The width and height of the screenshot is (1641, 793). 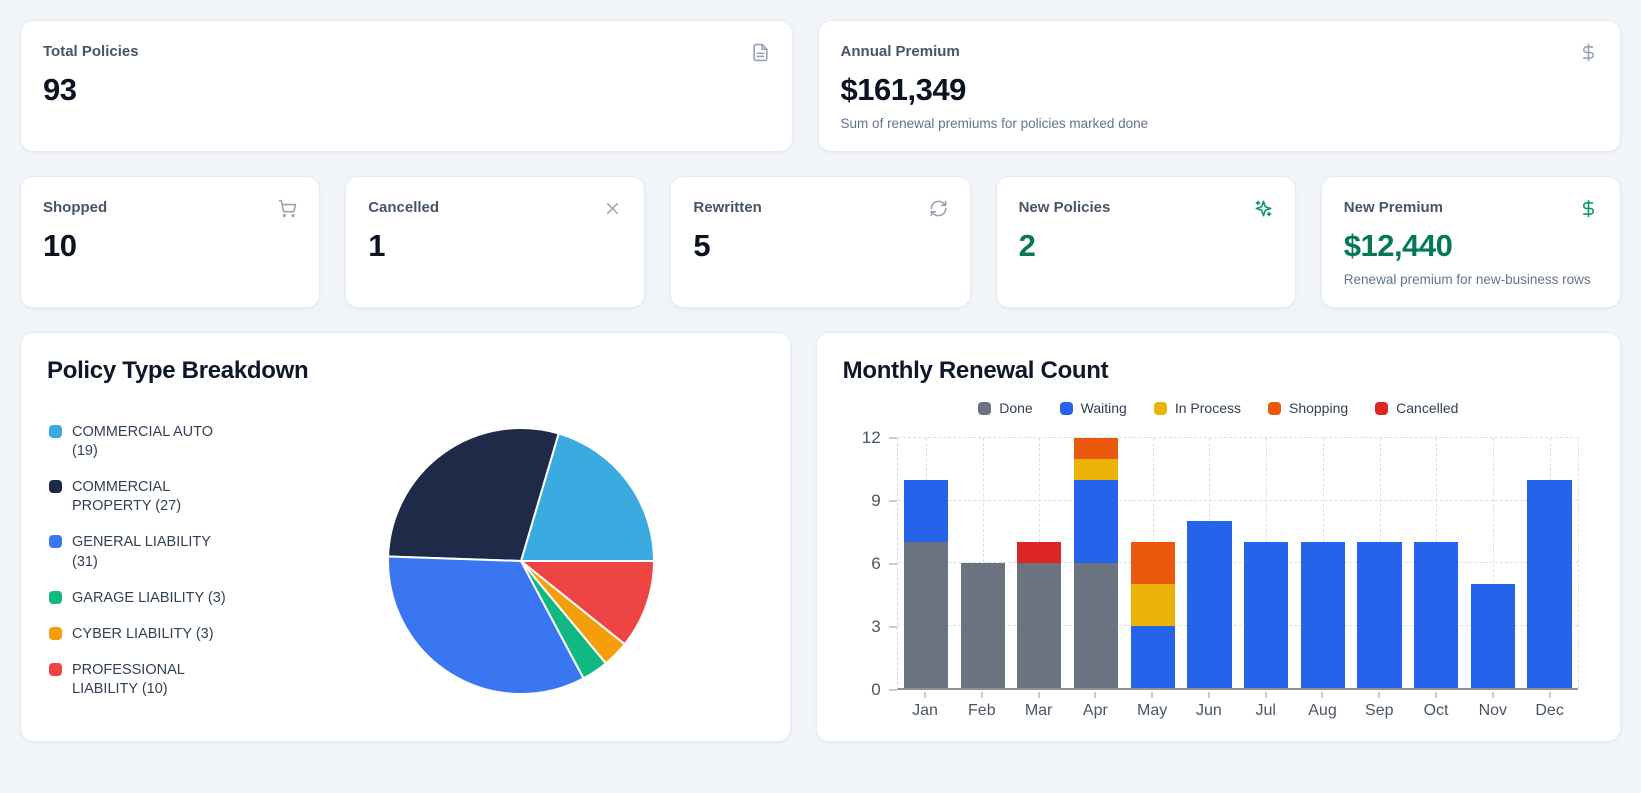 I want to click on legend-label: Waiting, so click(x=1103, y=408).